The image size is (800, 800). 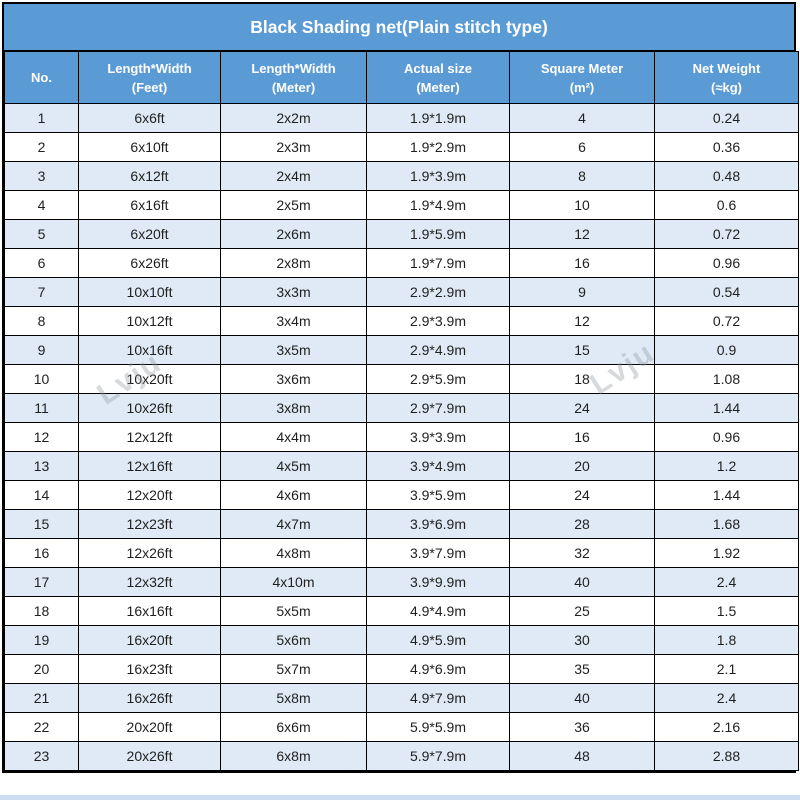 I want to click on table-cell: 1.5, so click(x=726, y=611).